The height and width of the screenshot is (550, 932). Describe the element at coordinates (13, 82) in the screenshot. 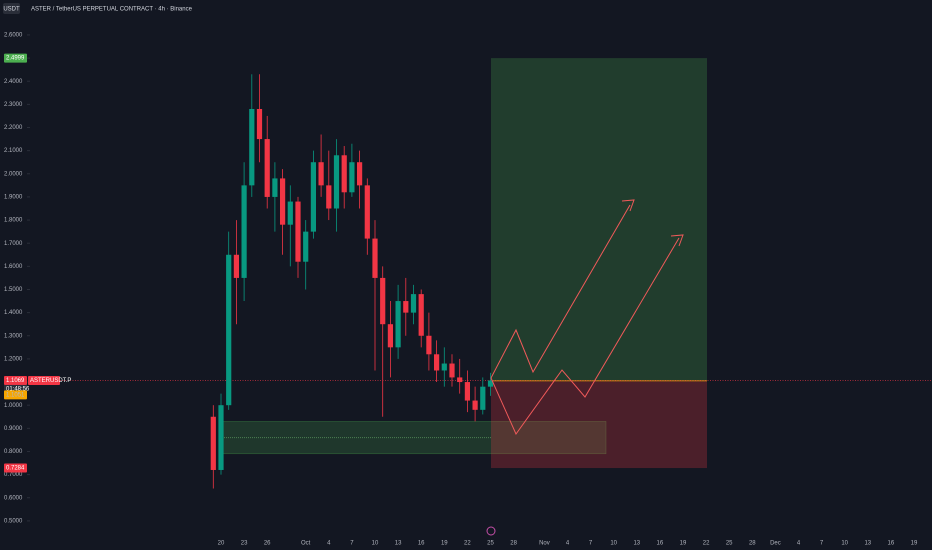

I see `y-tick-label: 2.4000` at that location.